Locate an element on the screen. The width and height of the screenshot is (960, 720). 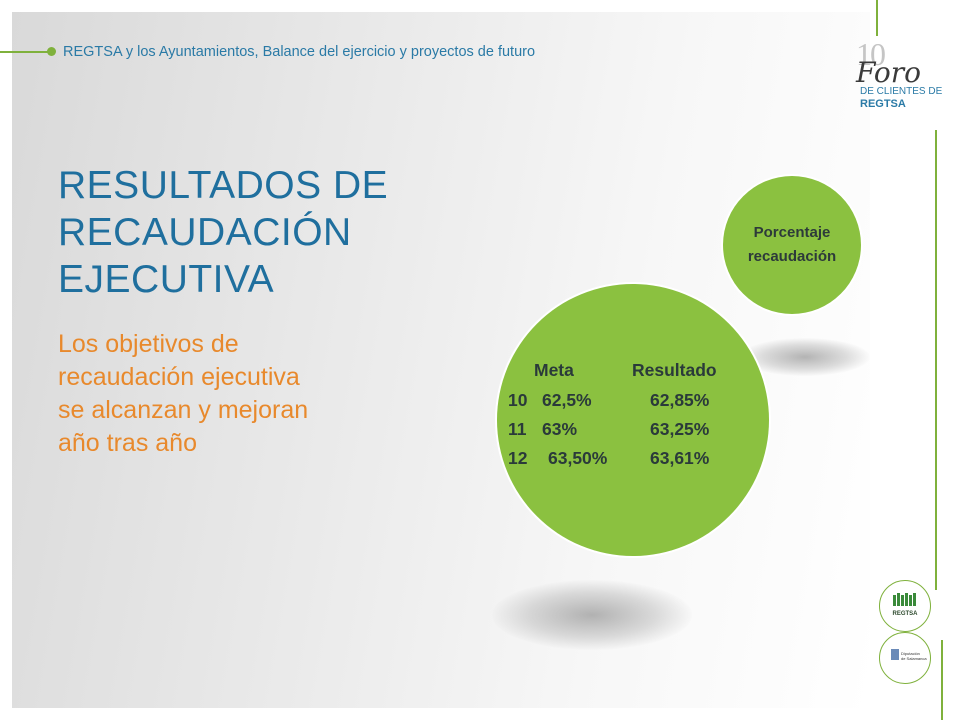
regtsa-badge-text: REGTSA is located at coordinates (905, 614).